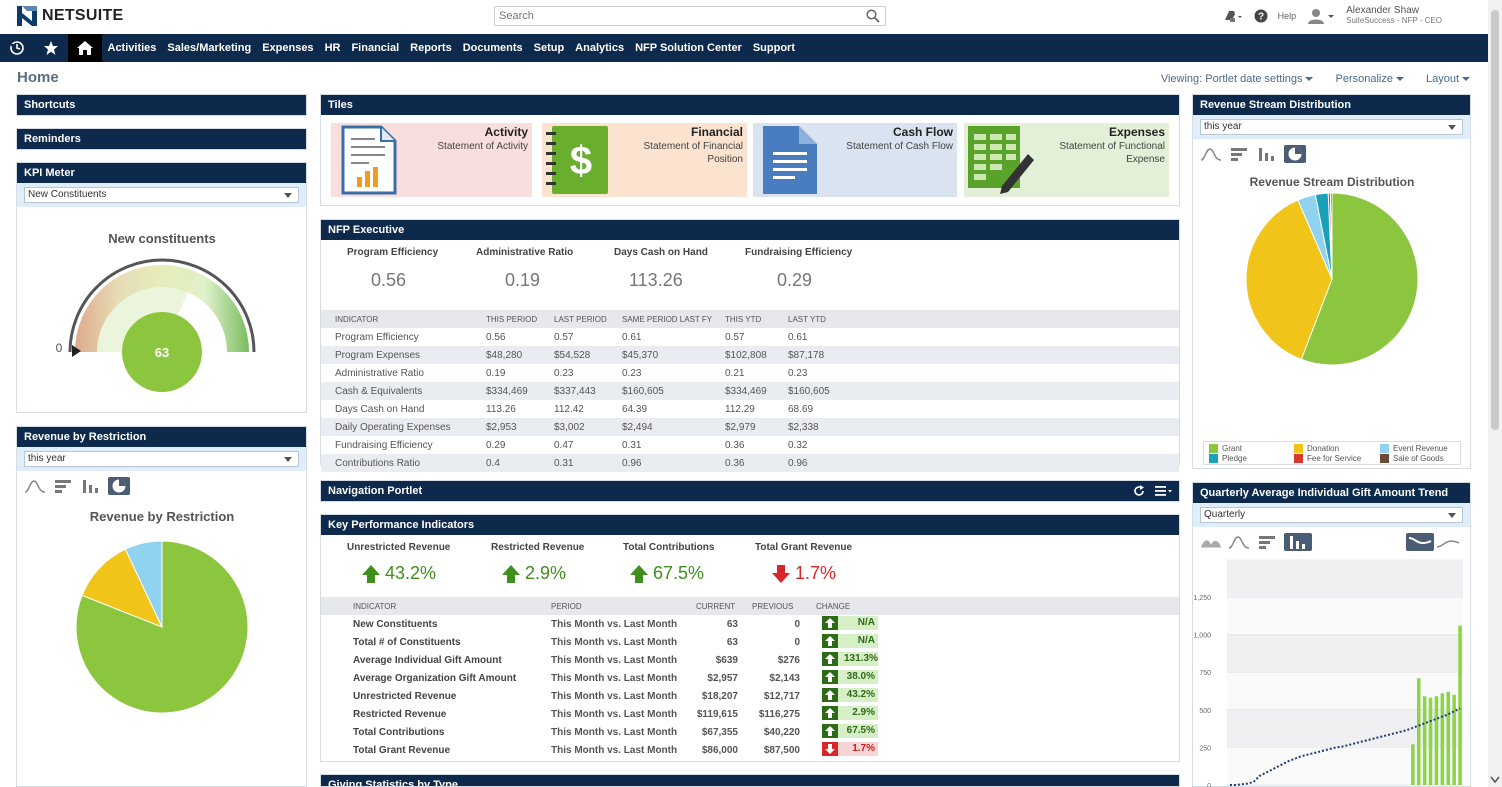 This screenshot has height=787, width=1502. I want to click on page-scrollbar, so click(1495, 393).